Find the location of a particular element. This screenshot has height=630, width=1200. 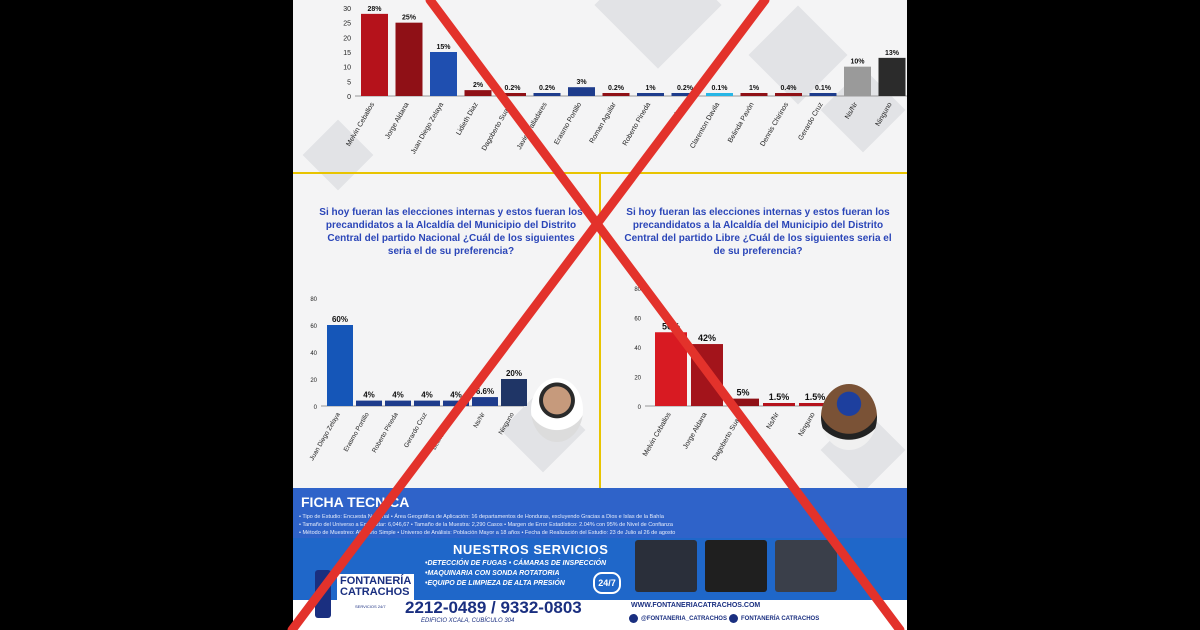

badge-24-7: 24/7 is located at coordinates (607, 583).